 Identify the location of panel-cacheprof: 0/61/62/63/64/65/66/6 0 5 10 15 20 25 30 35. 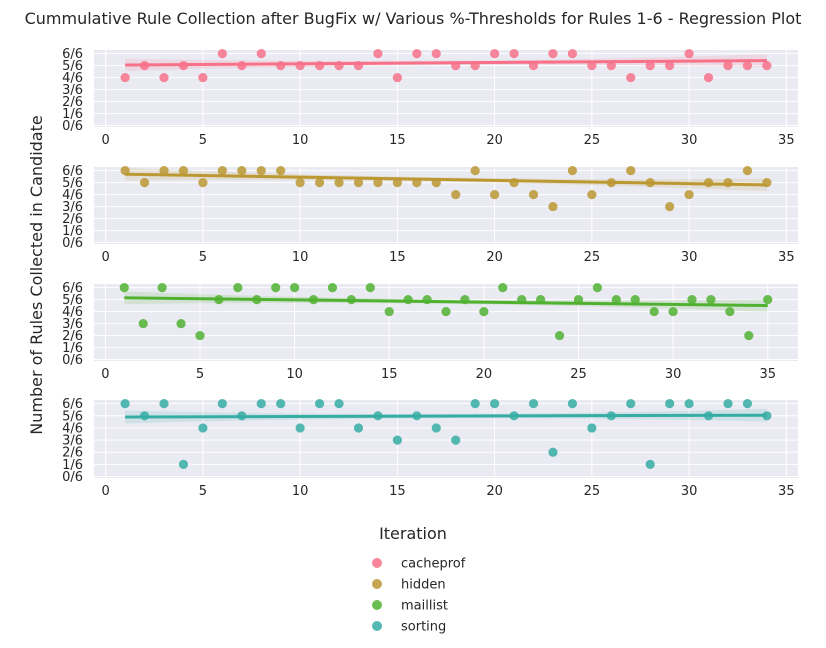
(430, 97).